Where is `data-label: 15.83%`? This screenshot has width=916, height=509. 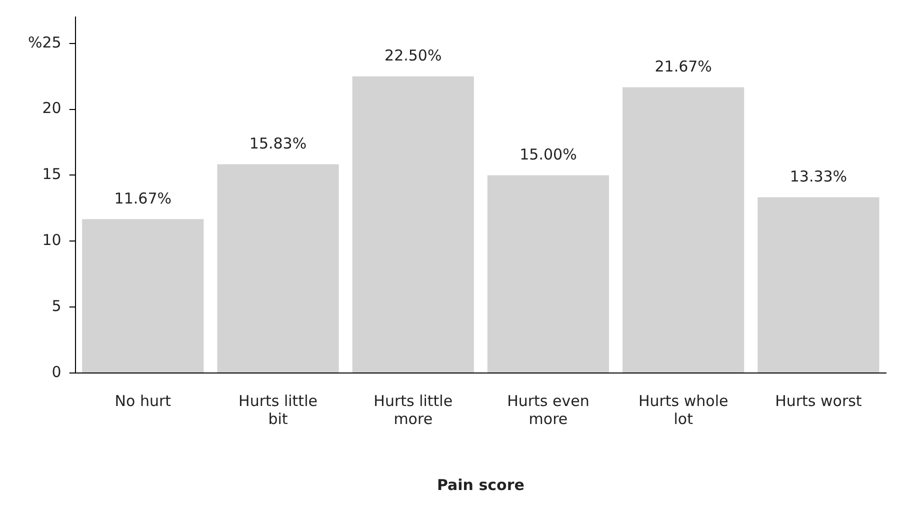 data-label: 15.83% is located at coordinates (278, 143).